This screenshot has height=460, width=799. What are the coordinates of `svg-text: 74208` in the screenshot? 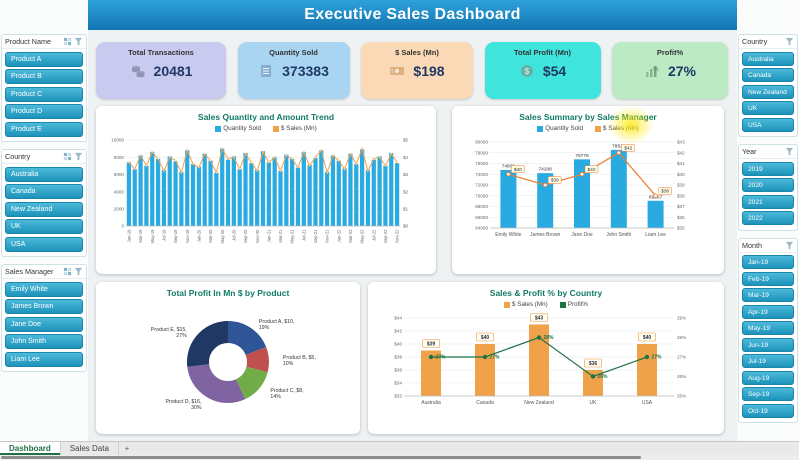 It's located at (546, 170).